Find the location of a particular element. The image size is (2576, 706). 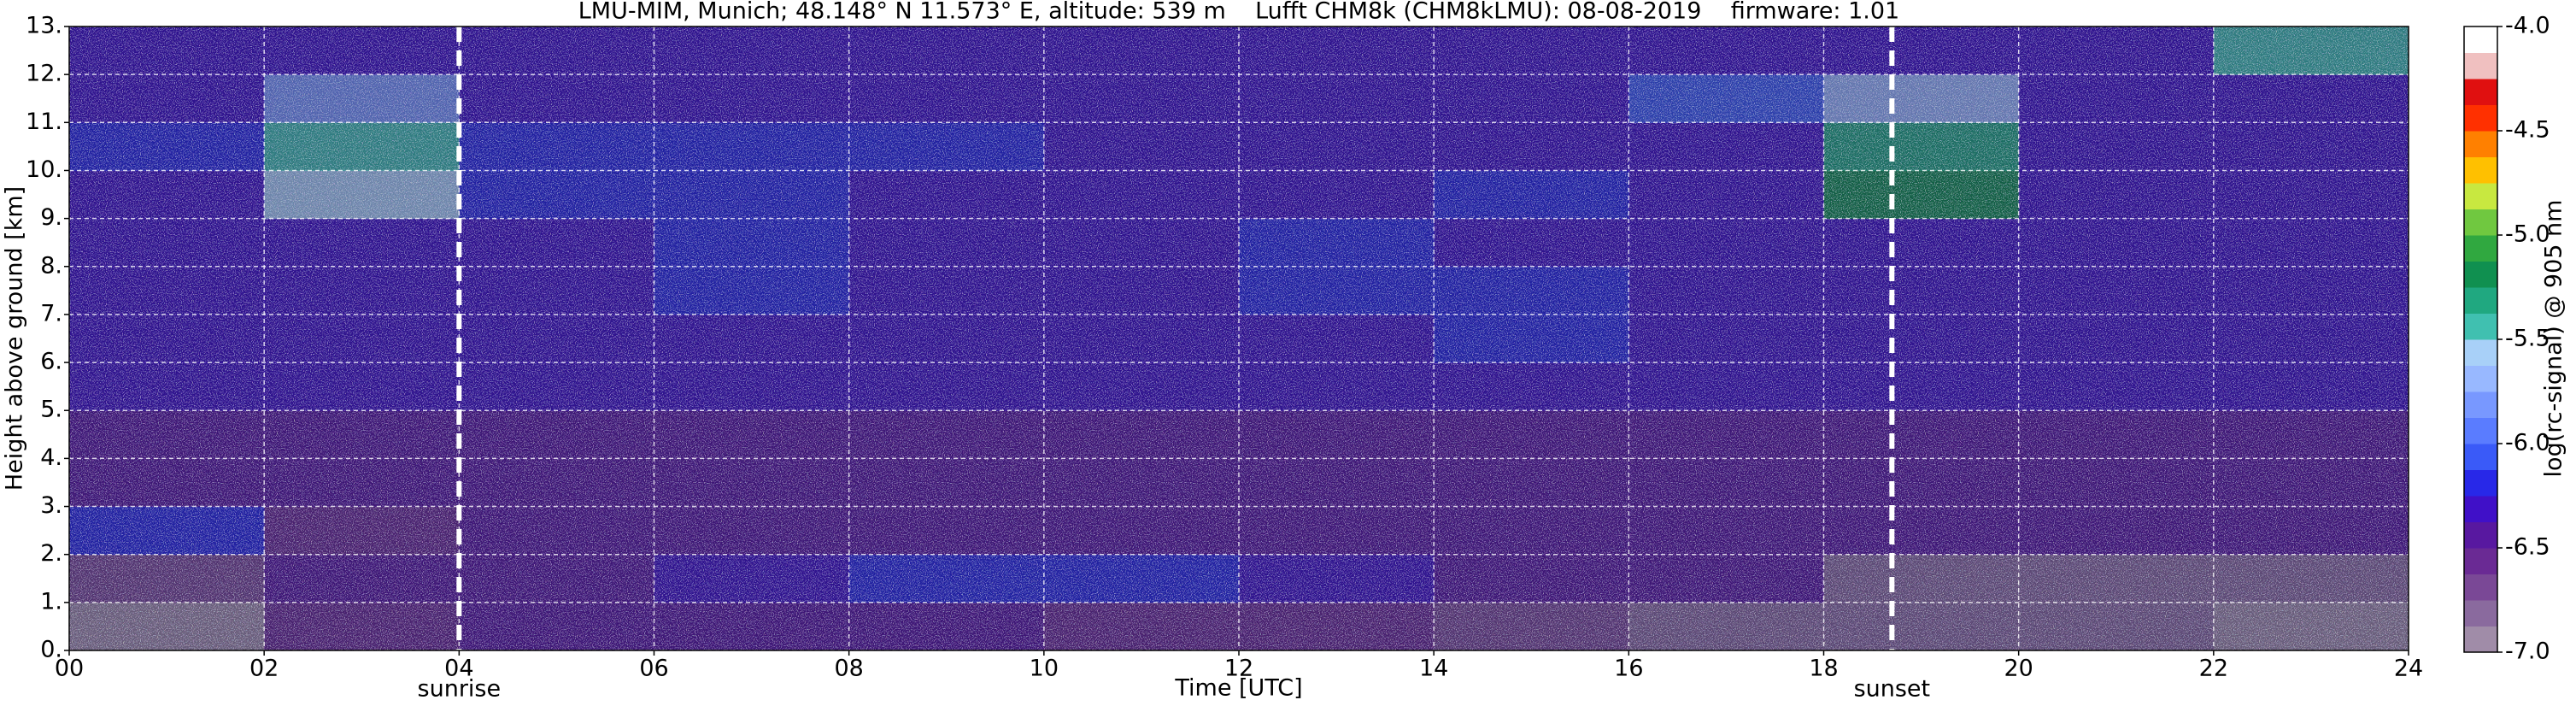

x-axis-label: Time [UTC] is located at coordinates (1238, 688).